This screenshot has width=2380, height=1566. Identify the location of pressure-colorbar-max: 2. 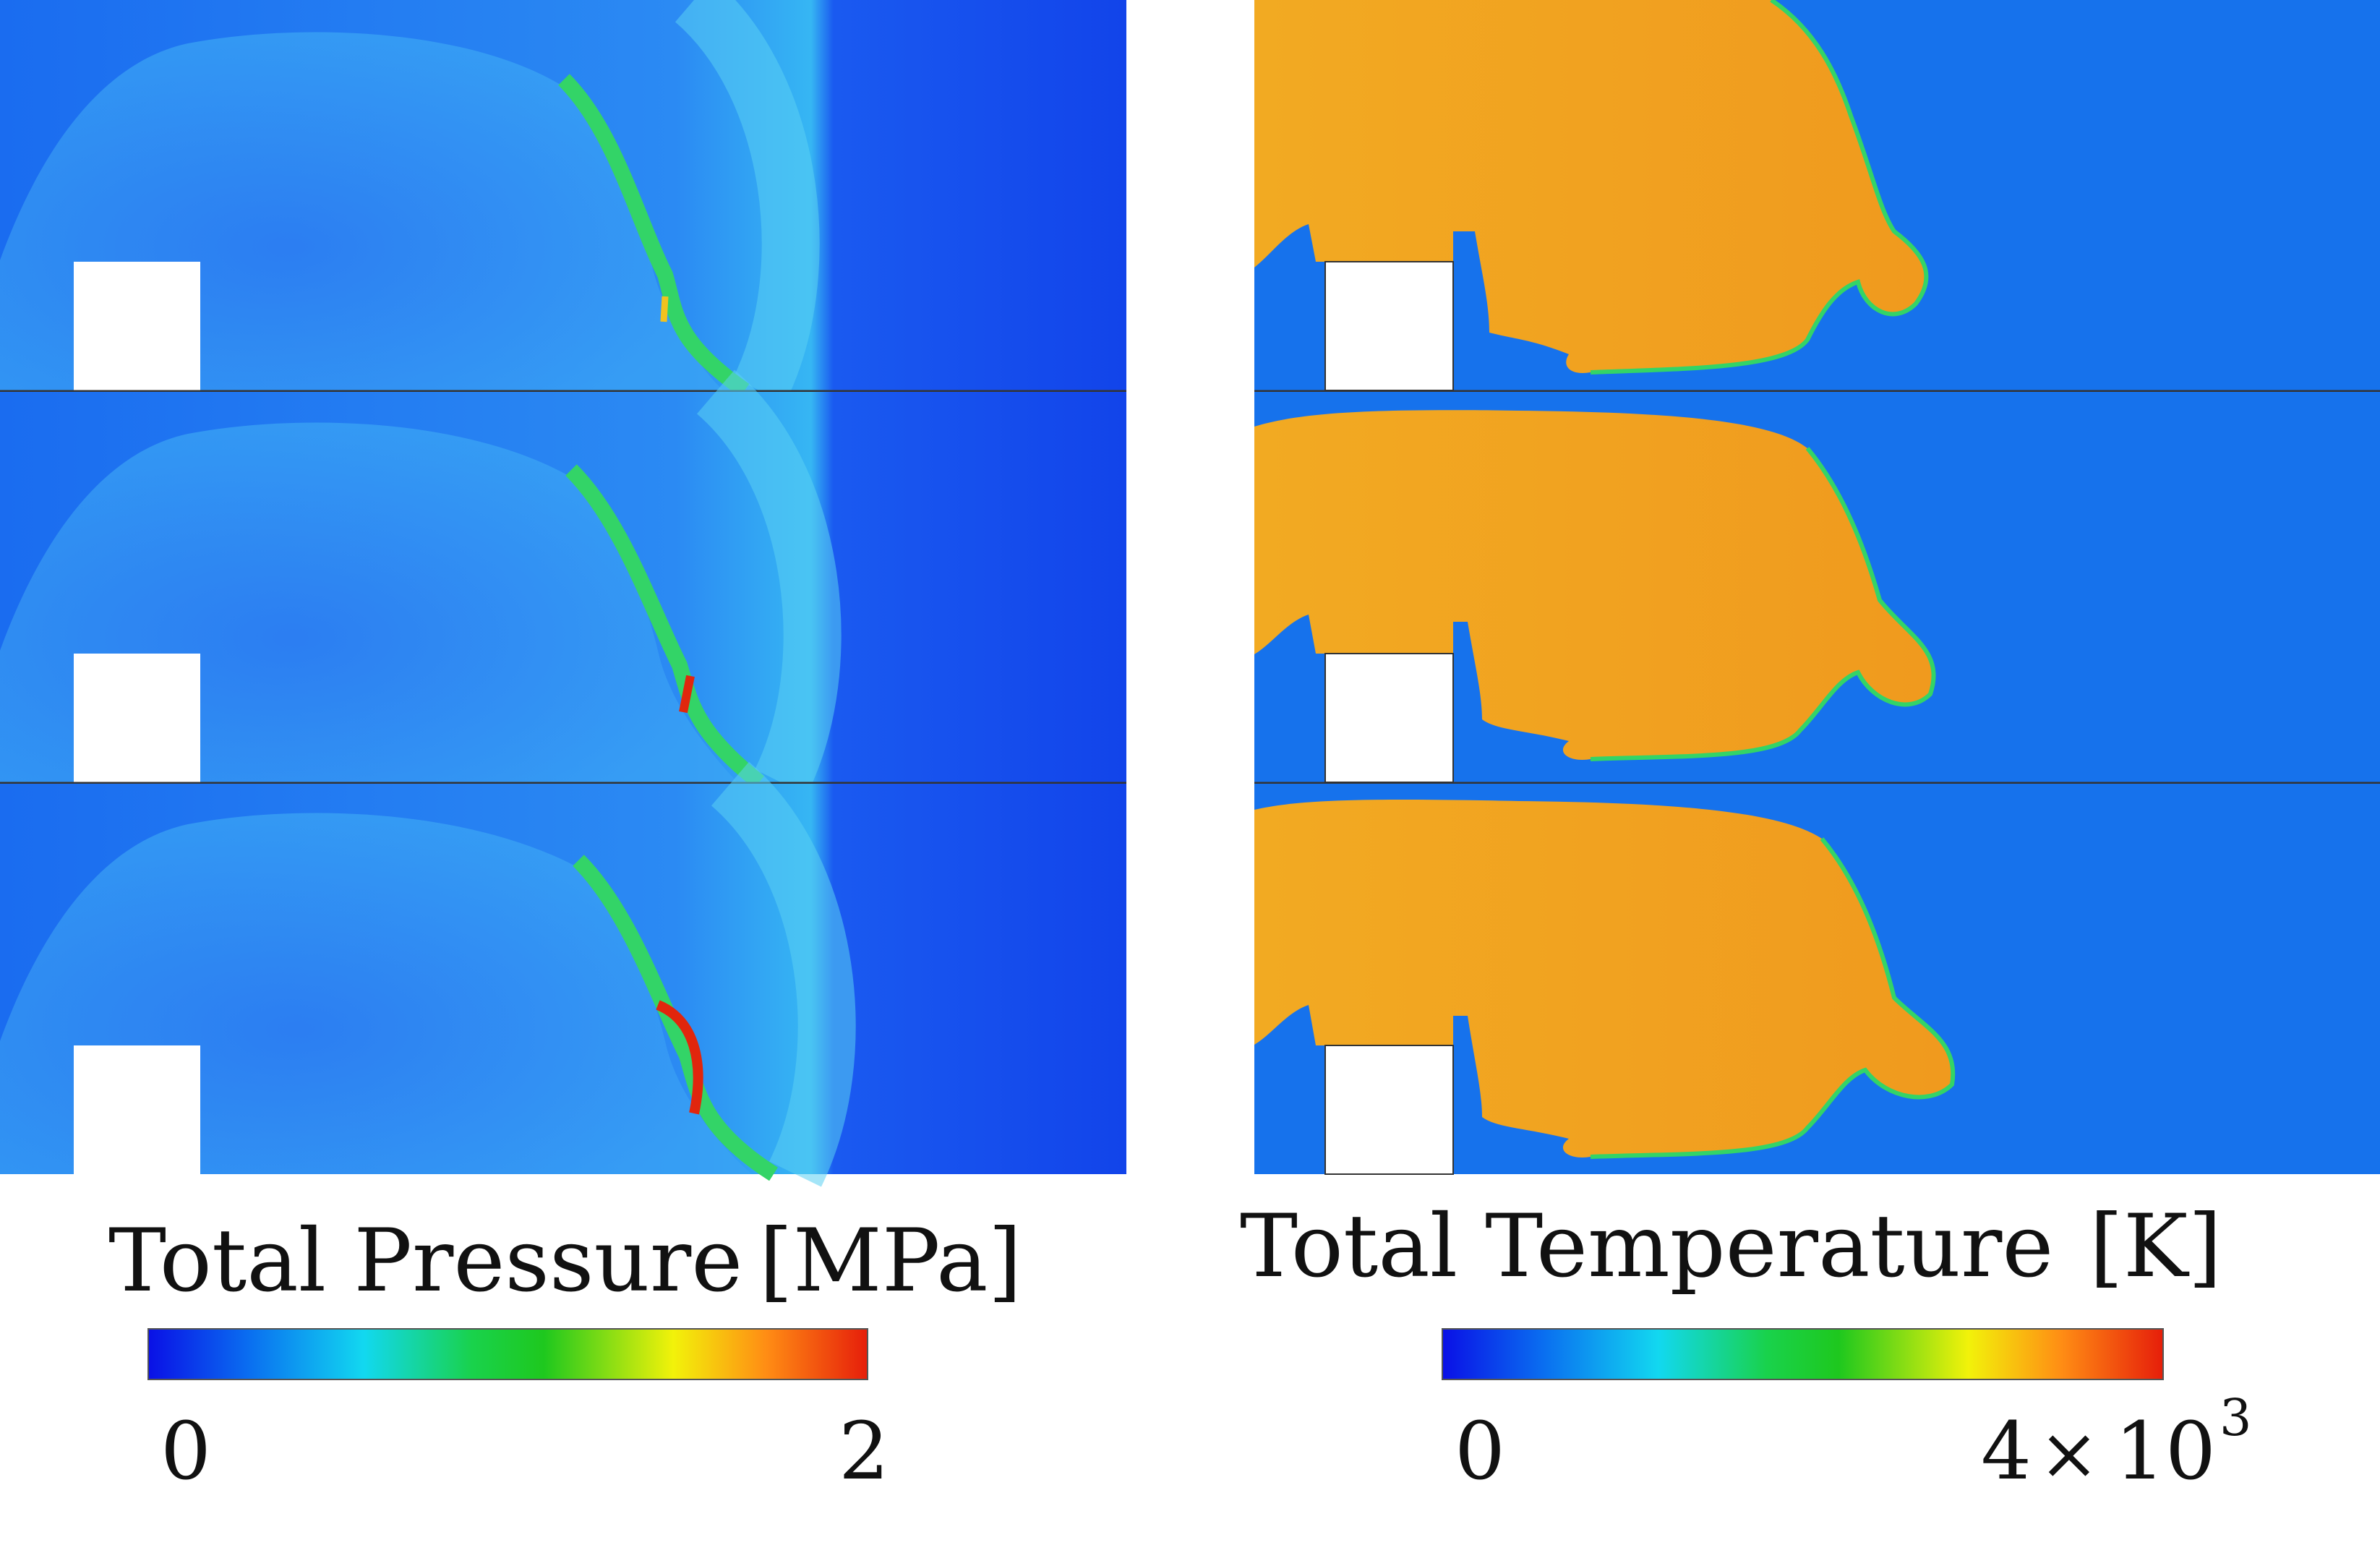
(864, 1451).